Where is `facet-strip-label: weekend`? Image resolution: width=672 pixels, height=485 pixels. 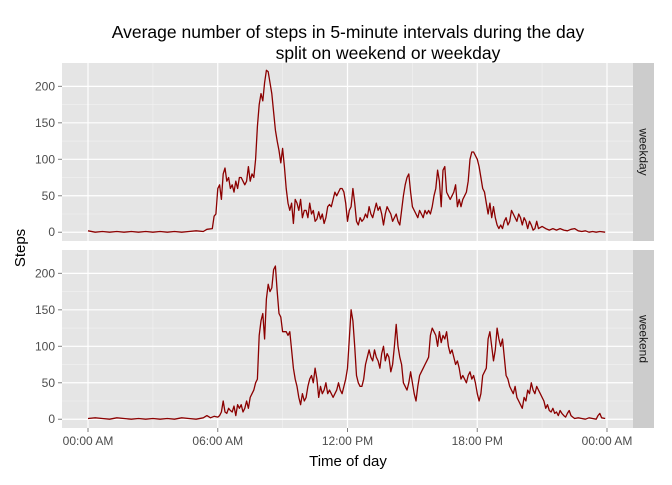
facet-strip-label: weekend is located at coordinates (644, 338).